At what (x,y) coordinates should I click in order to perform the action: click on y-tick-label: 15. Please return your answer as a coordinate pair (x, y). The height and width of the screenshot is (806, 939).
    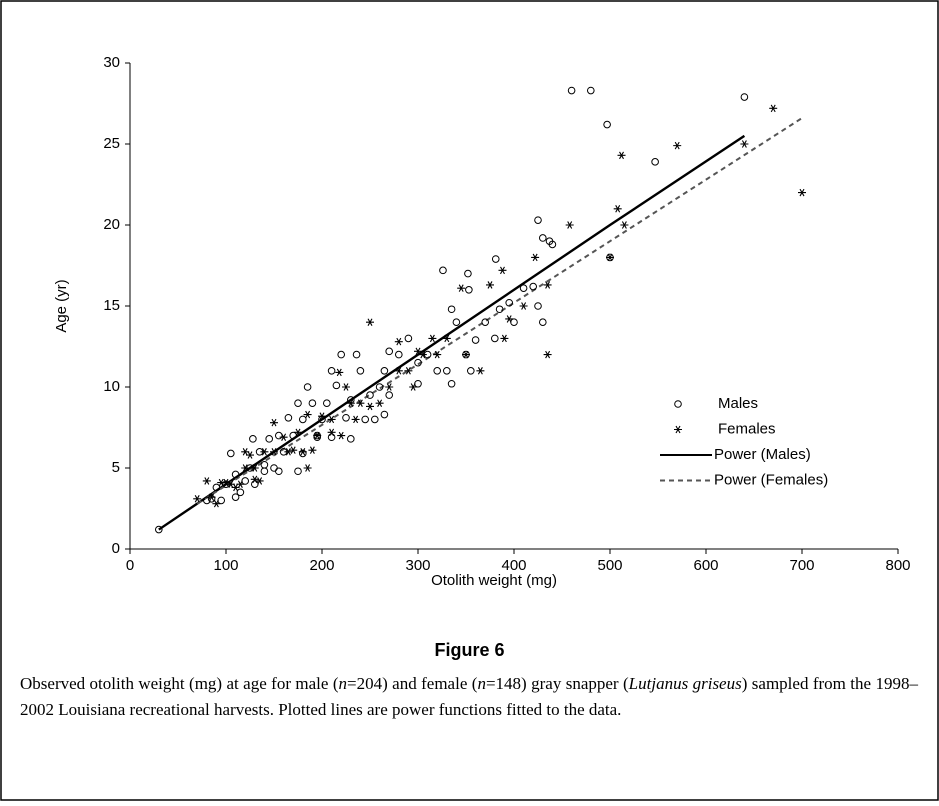
    Looking at the image, I should click on (111, 305).